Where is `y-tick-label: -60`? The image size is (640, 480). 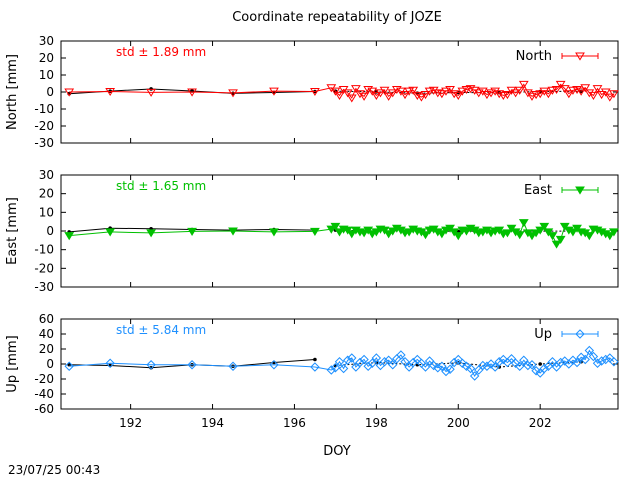
y-tick-label: -60 is located at coordinates (44, 409).